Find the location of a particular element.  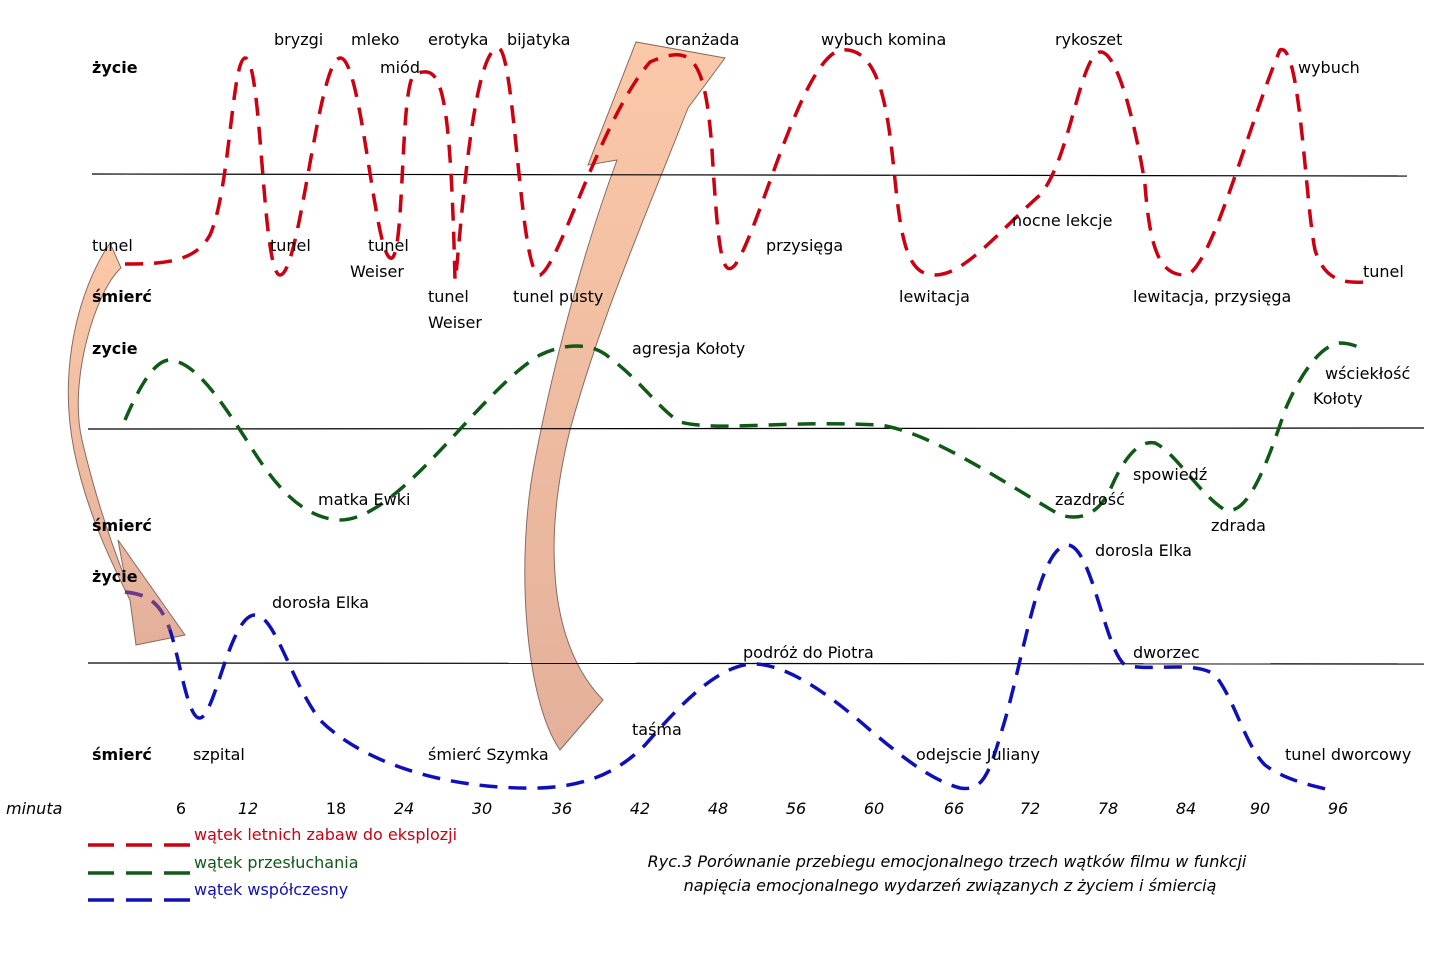

x-axis-label: minuta is located at coordinates (34, 808).